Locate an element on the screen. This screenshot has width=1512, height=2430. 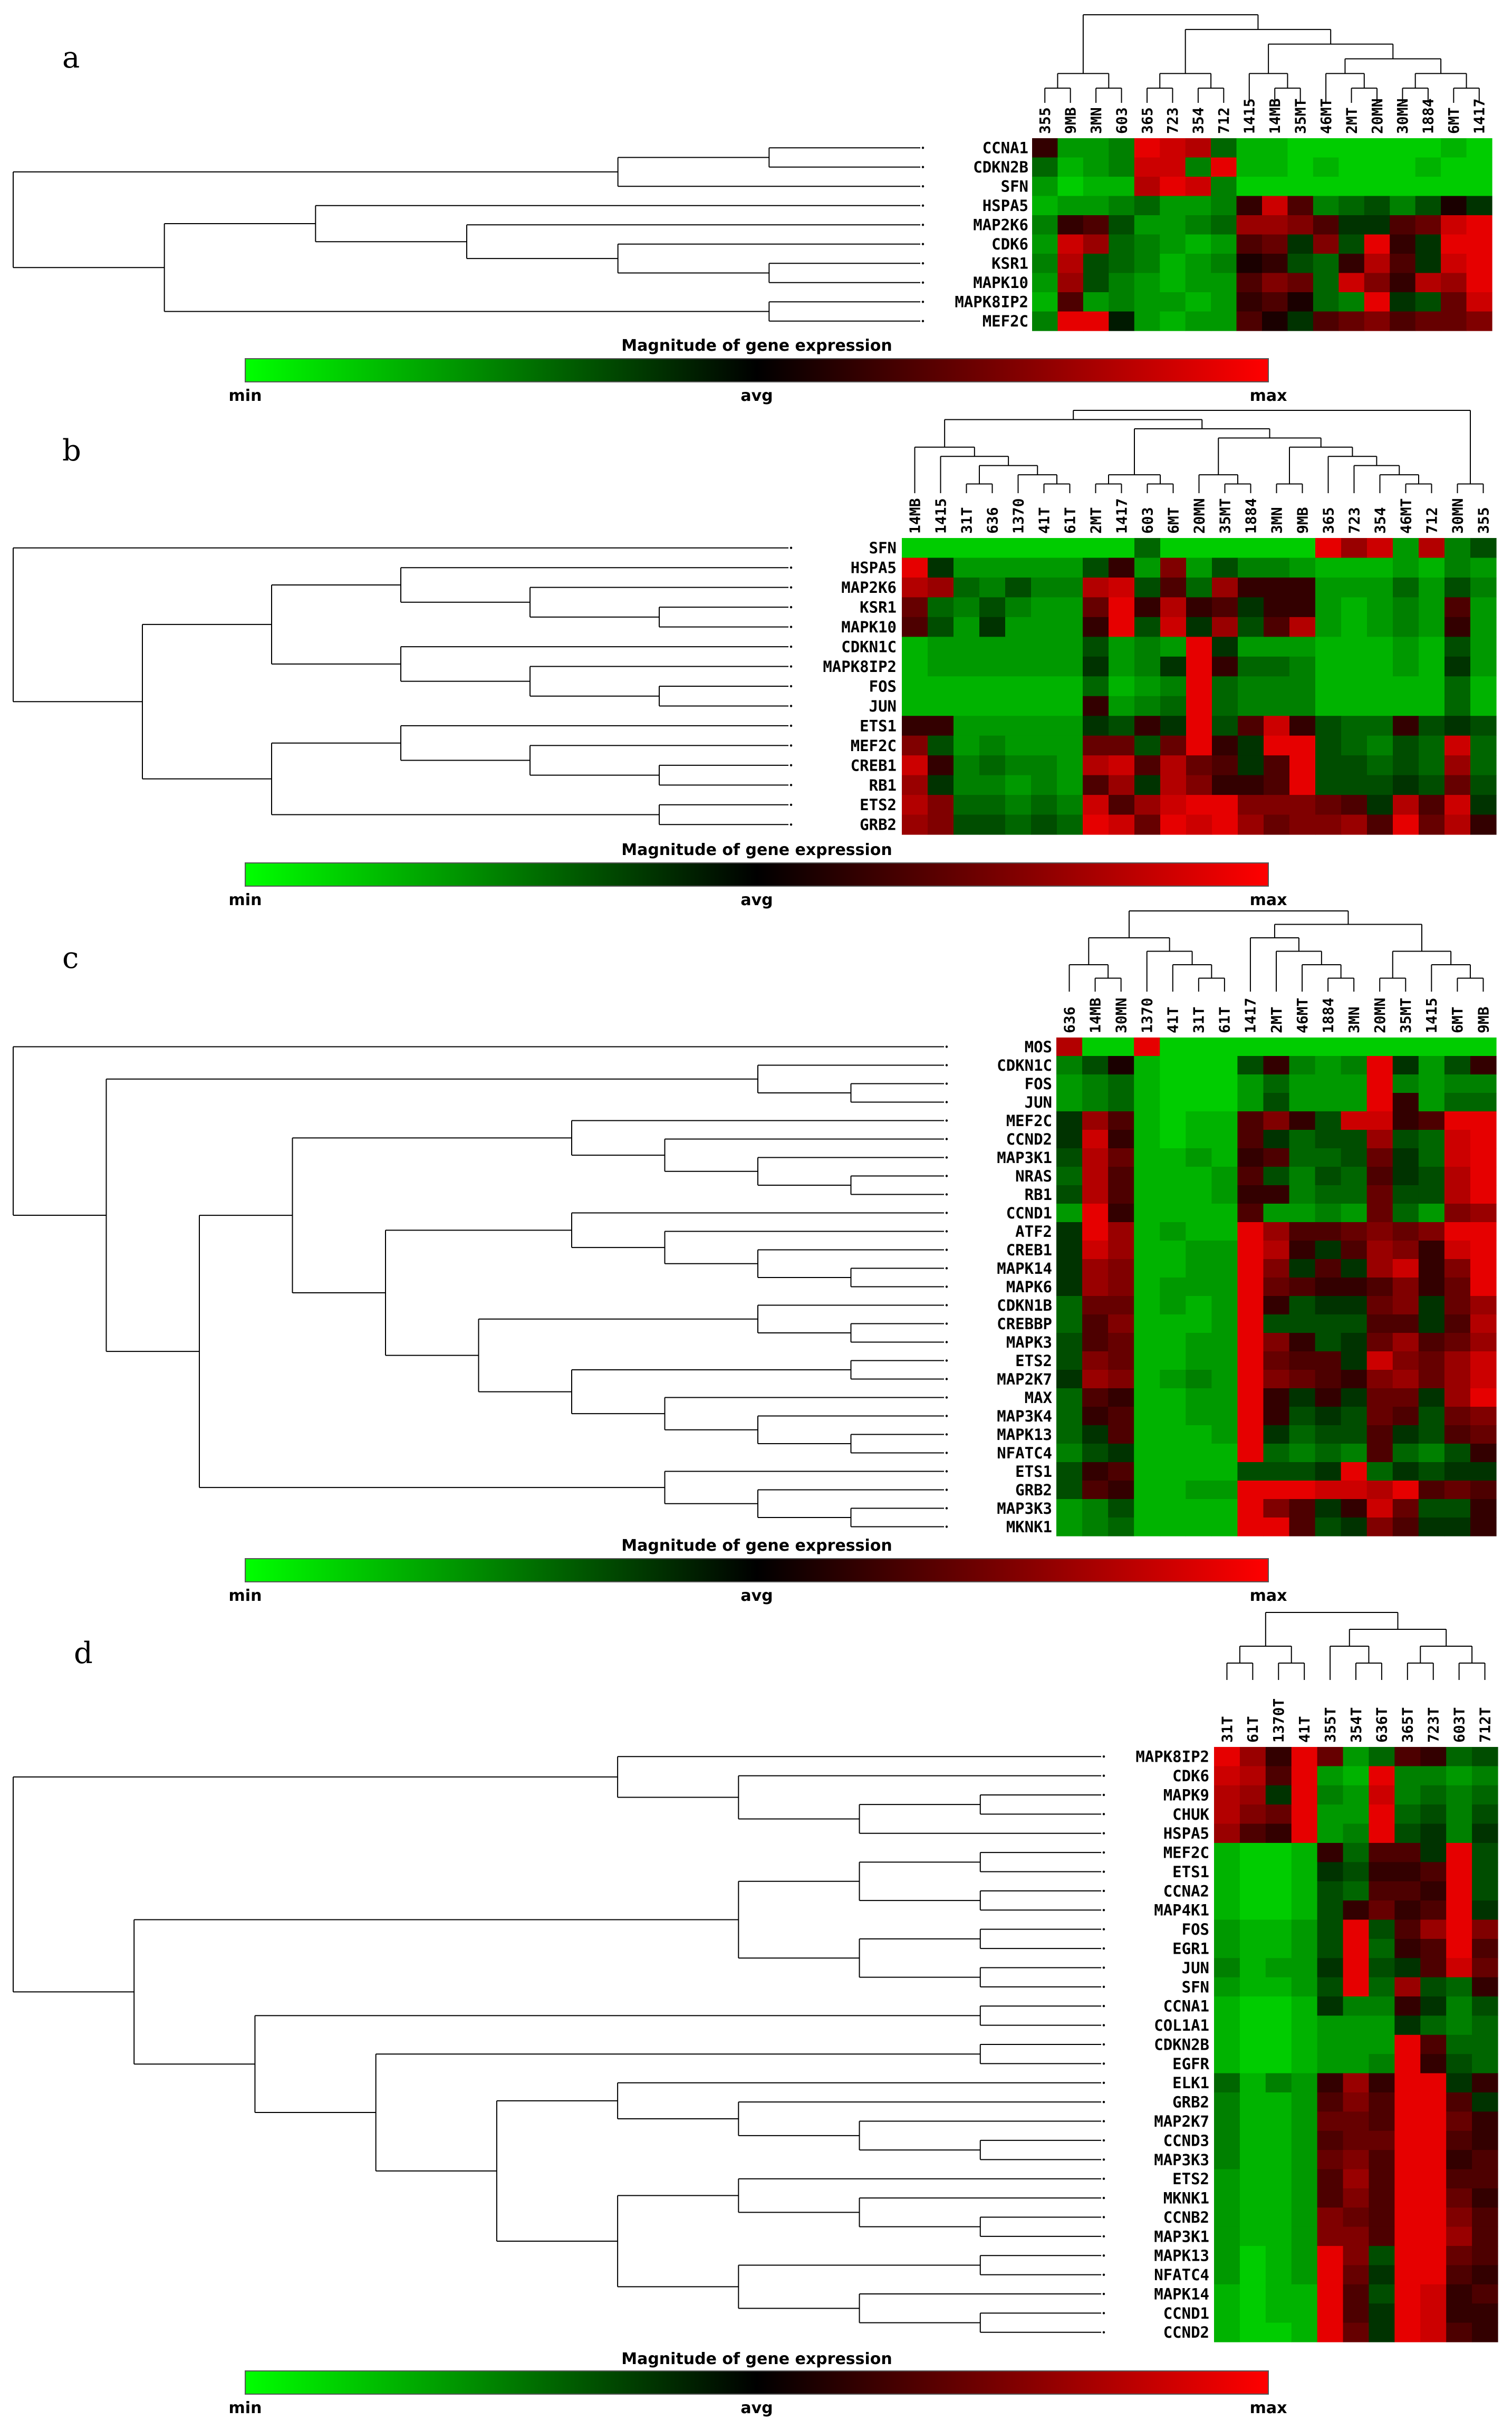
heatmap-cell-CCNB2-355T is located at coordinates (1330, 2217).